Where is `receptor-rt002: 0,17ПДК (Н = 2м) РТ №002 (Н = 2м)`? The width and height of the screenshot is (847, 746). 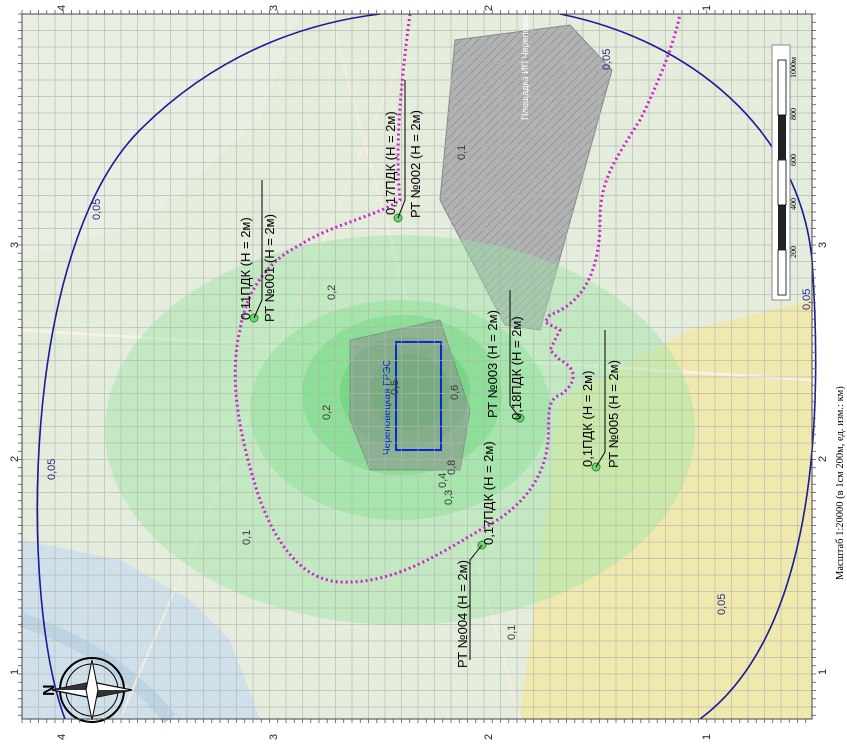
receptor-rt002: 0,17ПДК (Н = 2м) РТ №002 (Н = 2м) is located at coordinates (403, 151).